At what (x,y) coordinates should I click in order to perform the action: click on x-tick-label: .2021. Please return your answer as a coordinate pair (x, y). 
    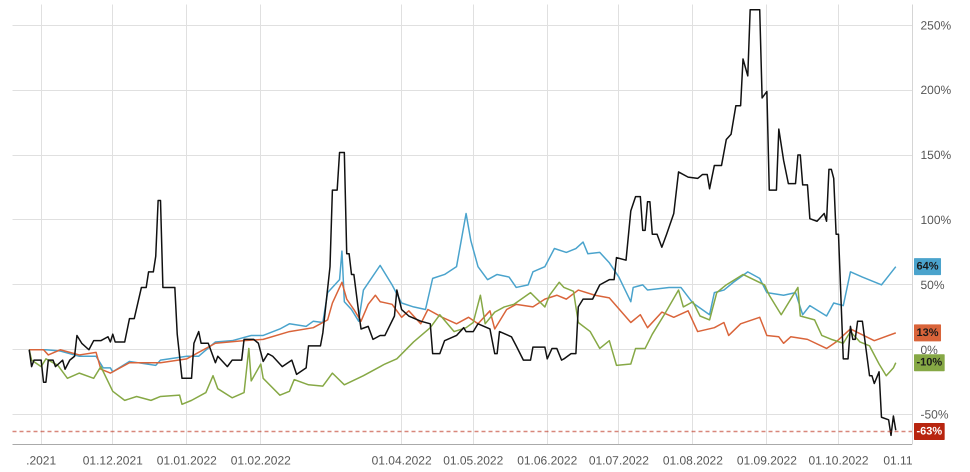
    Looking at the image, I should click on (41, 461).